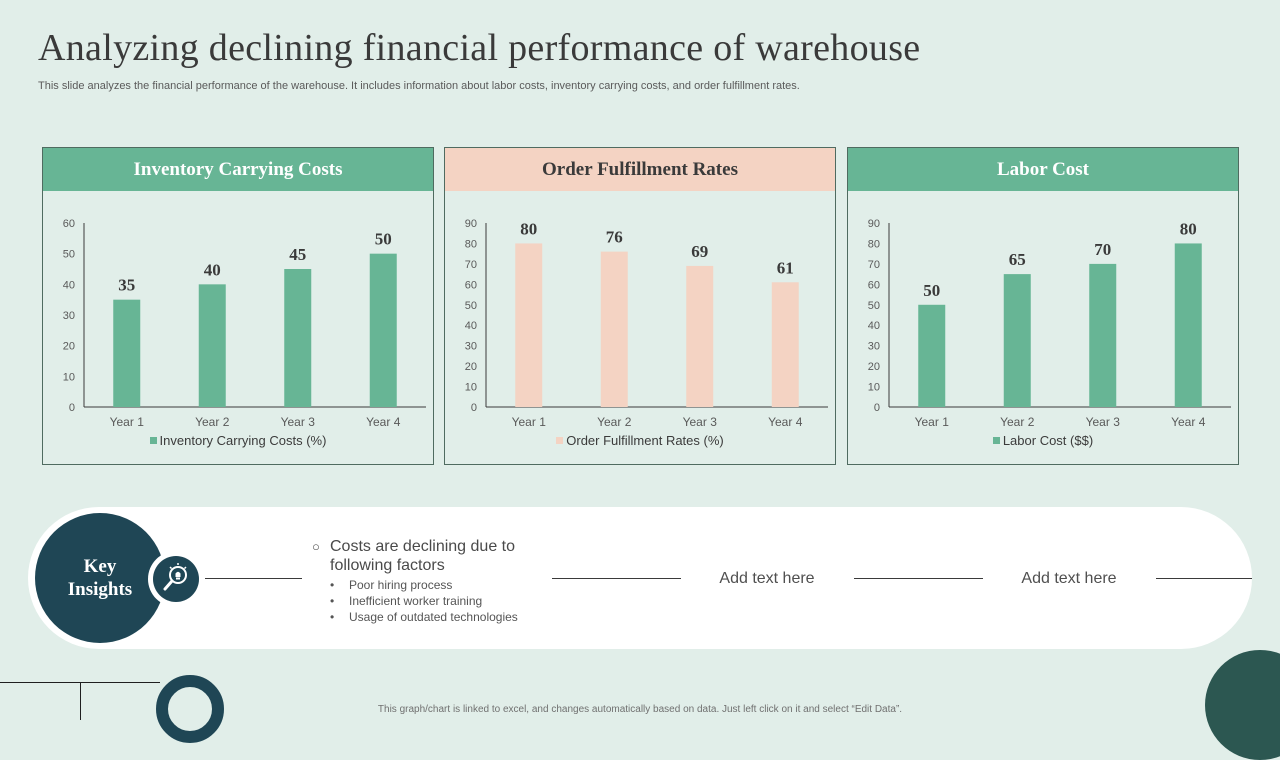 Image resolution: width=1280 pixels, height=760 pixels. What do you see at coordinates (243, 440) in the screenshot?
I see `legend-label: Inventory Carrying Costs (%)` at bounding box center [243, 440].